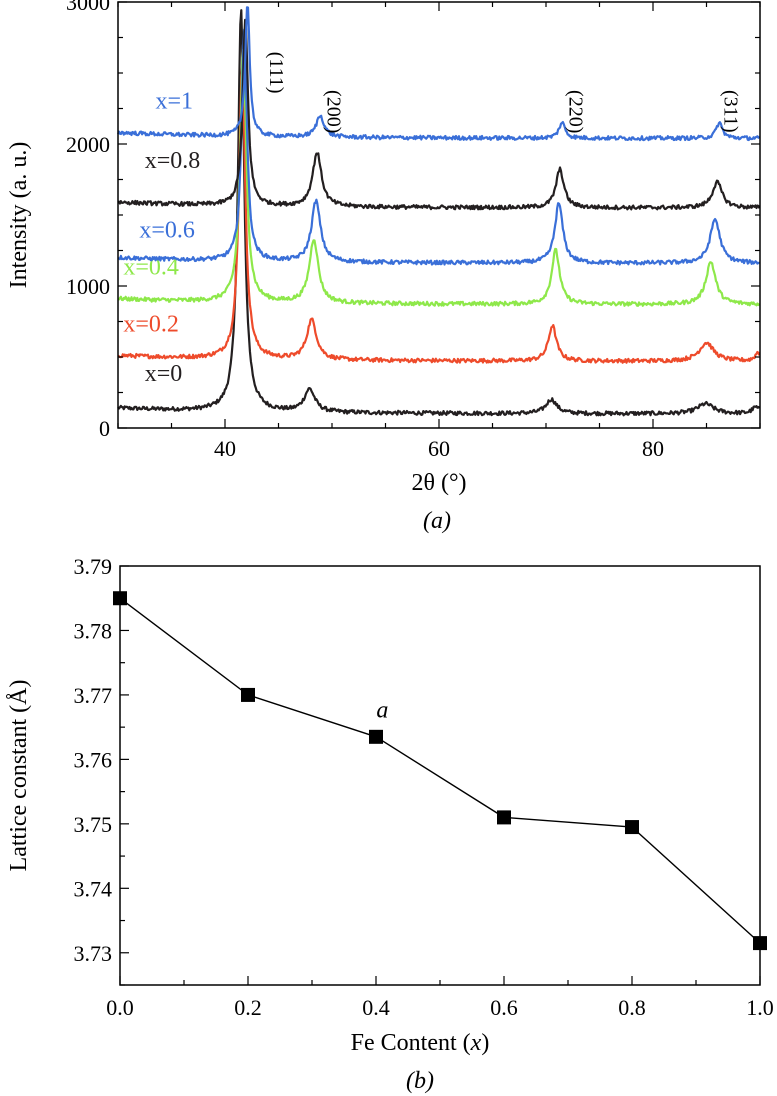 This screenshot has width=777, height=1096. What do you see at coordinates (485, 1043) in the screenshot?
I see `panel-b-x-axis-title-end: )` at bounding box center [485, 1043].